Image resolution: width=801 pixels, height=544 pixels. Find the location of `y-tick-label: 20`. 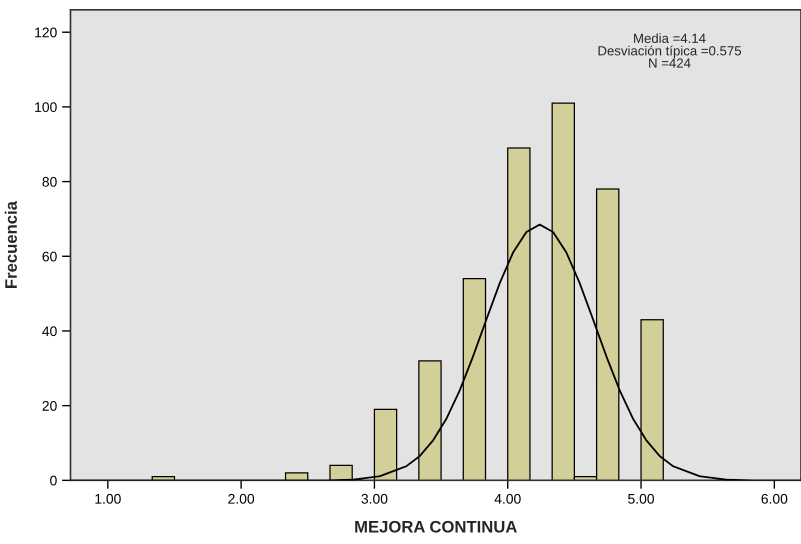

y-tick-label: 20 is located at coordinates (49, 405).